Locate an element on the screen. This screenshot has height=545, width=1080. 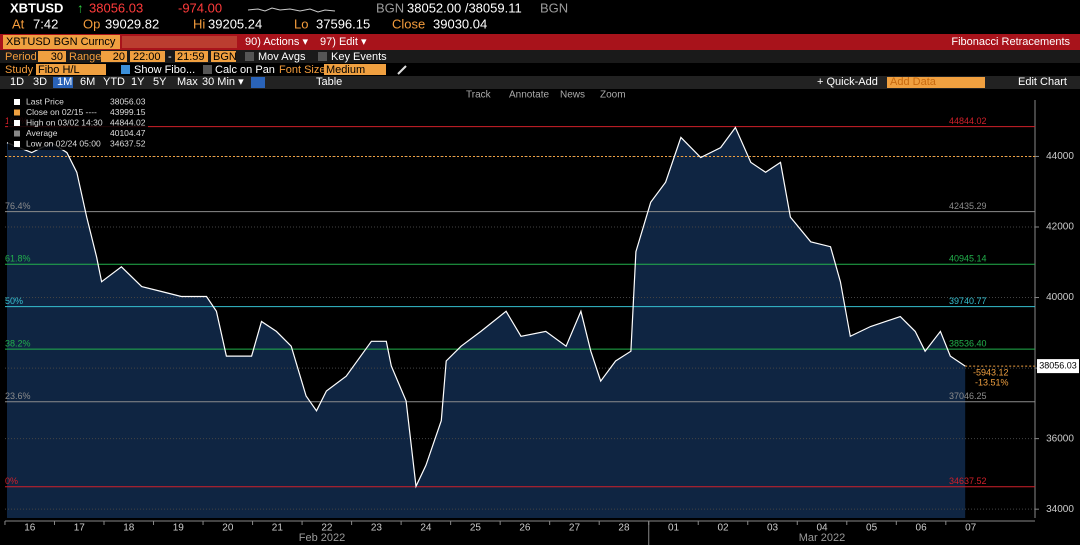
legend-name: Last Price is located at coordinates (45, 101).